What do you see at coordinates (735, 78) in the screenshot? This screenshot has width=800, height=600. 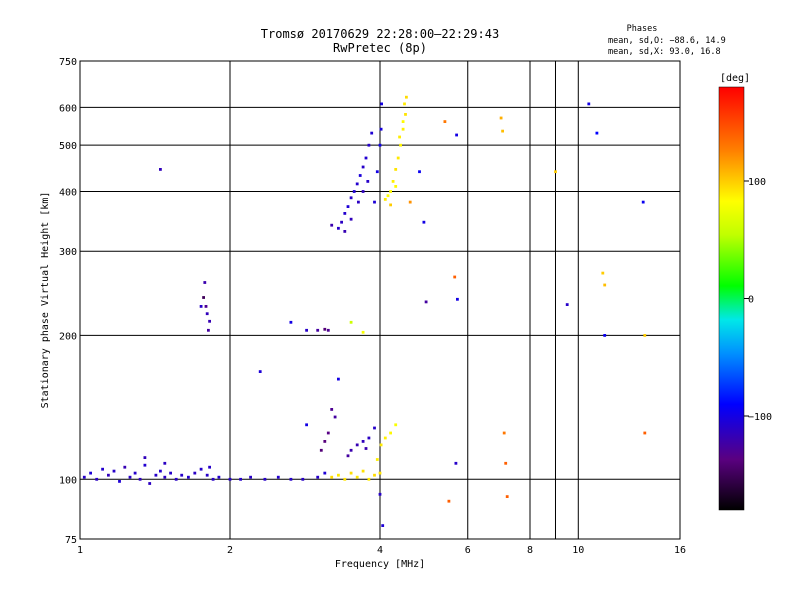 I see `colorbar-label: [deg]` at bounding box center [735, 78].